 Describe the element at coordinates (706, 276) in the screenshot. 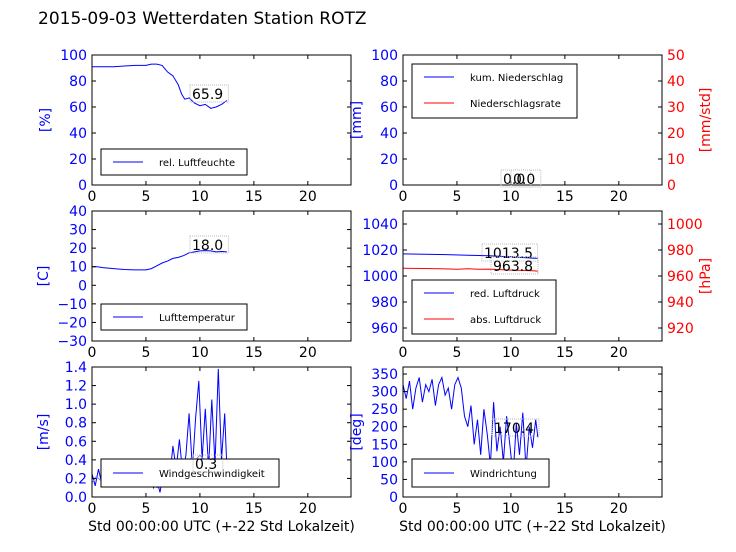

I see `y2-axis-label: [hPa]` at that location.